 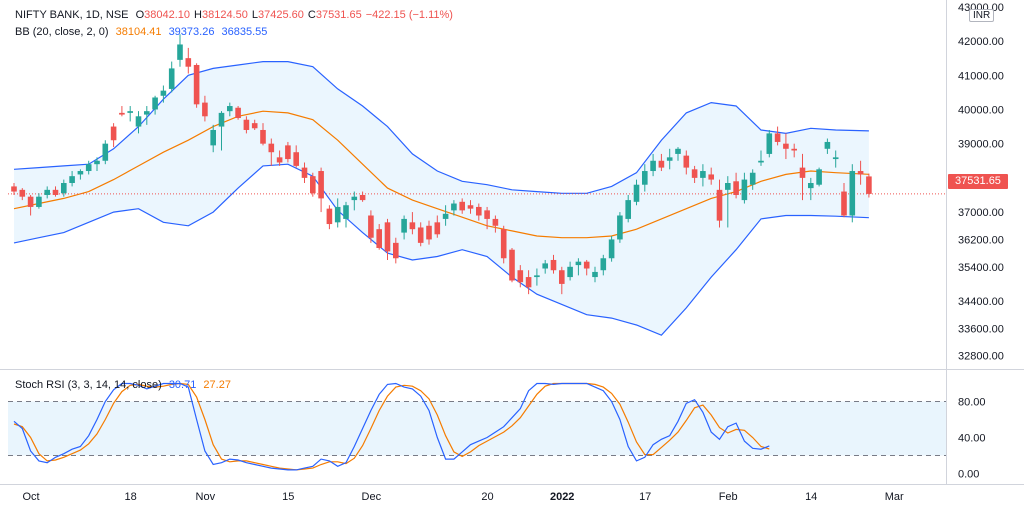 What do you see at coordinates (254, 15) in the screenshot?
I see `low-label: L` at bounding box center [254, 15].